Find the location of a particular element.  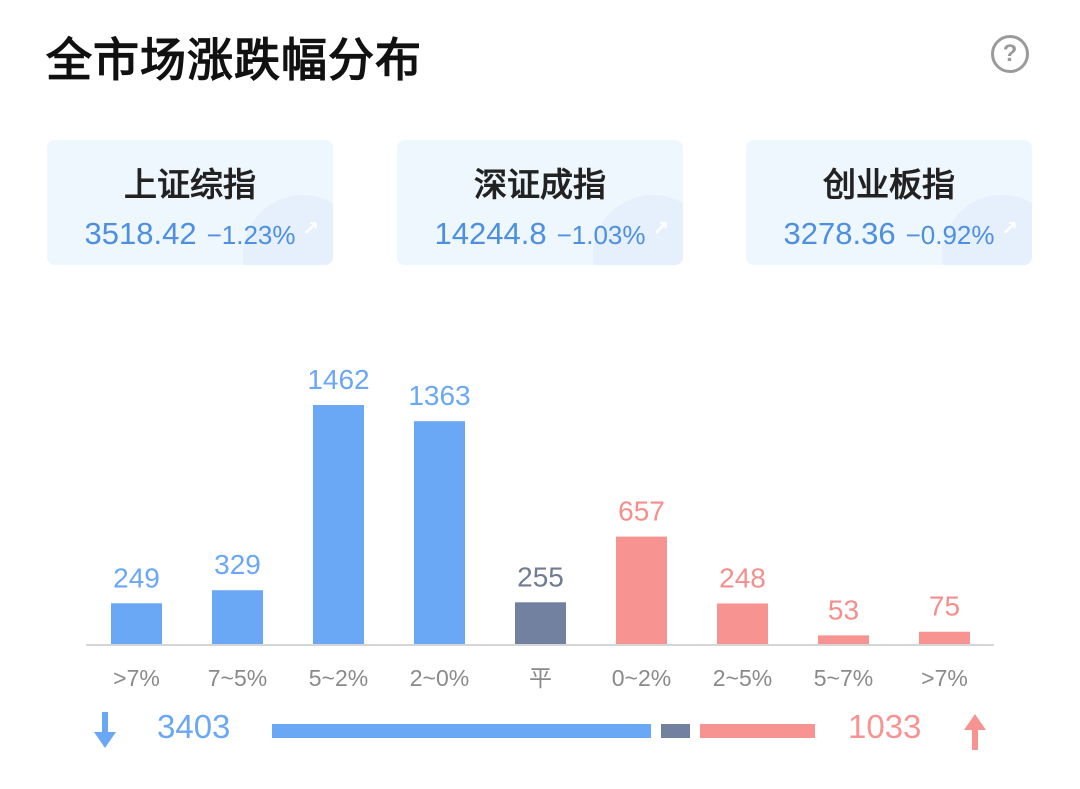

bar-value-label: 248 is located at coordinates (742, 577).